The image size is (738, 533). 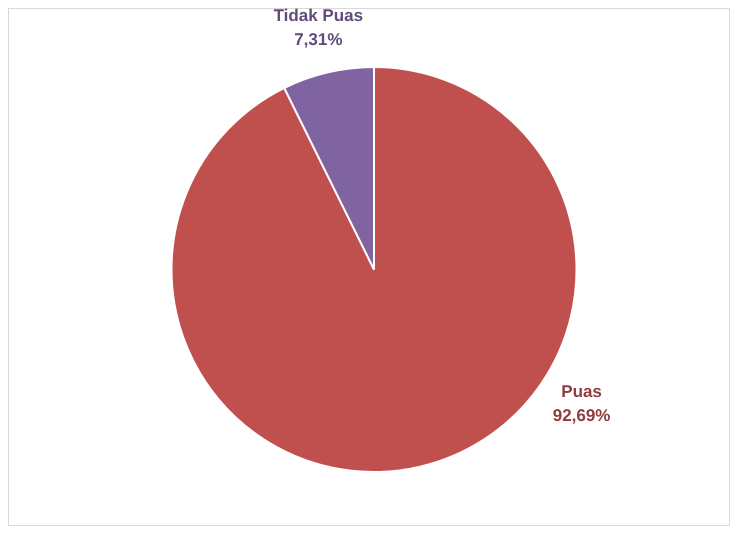 I want to click on slice-label: Tidak Puas, so click(x=319, y=16).